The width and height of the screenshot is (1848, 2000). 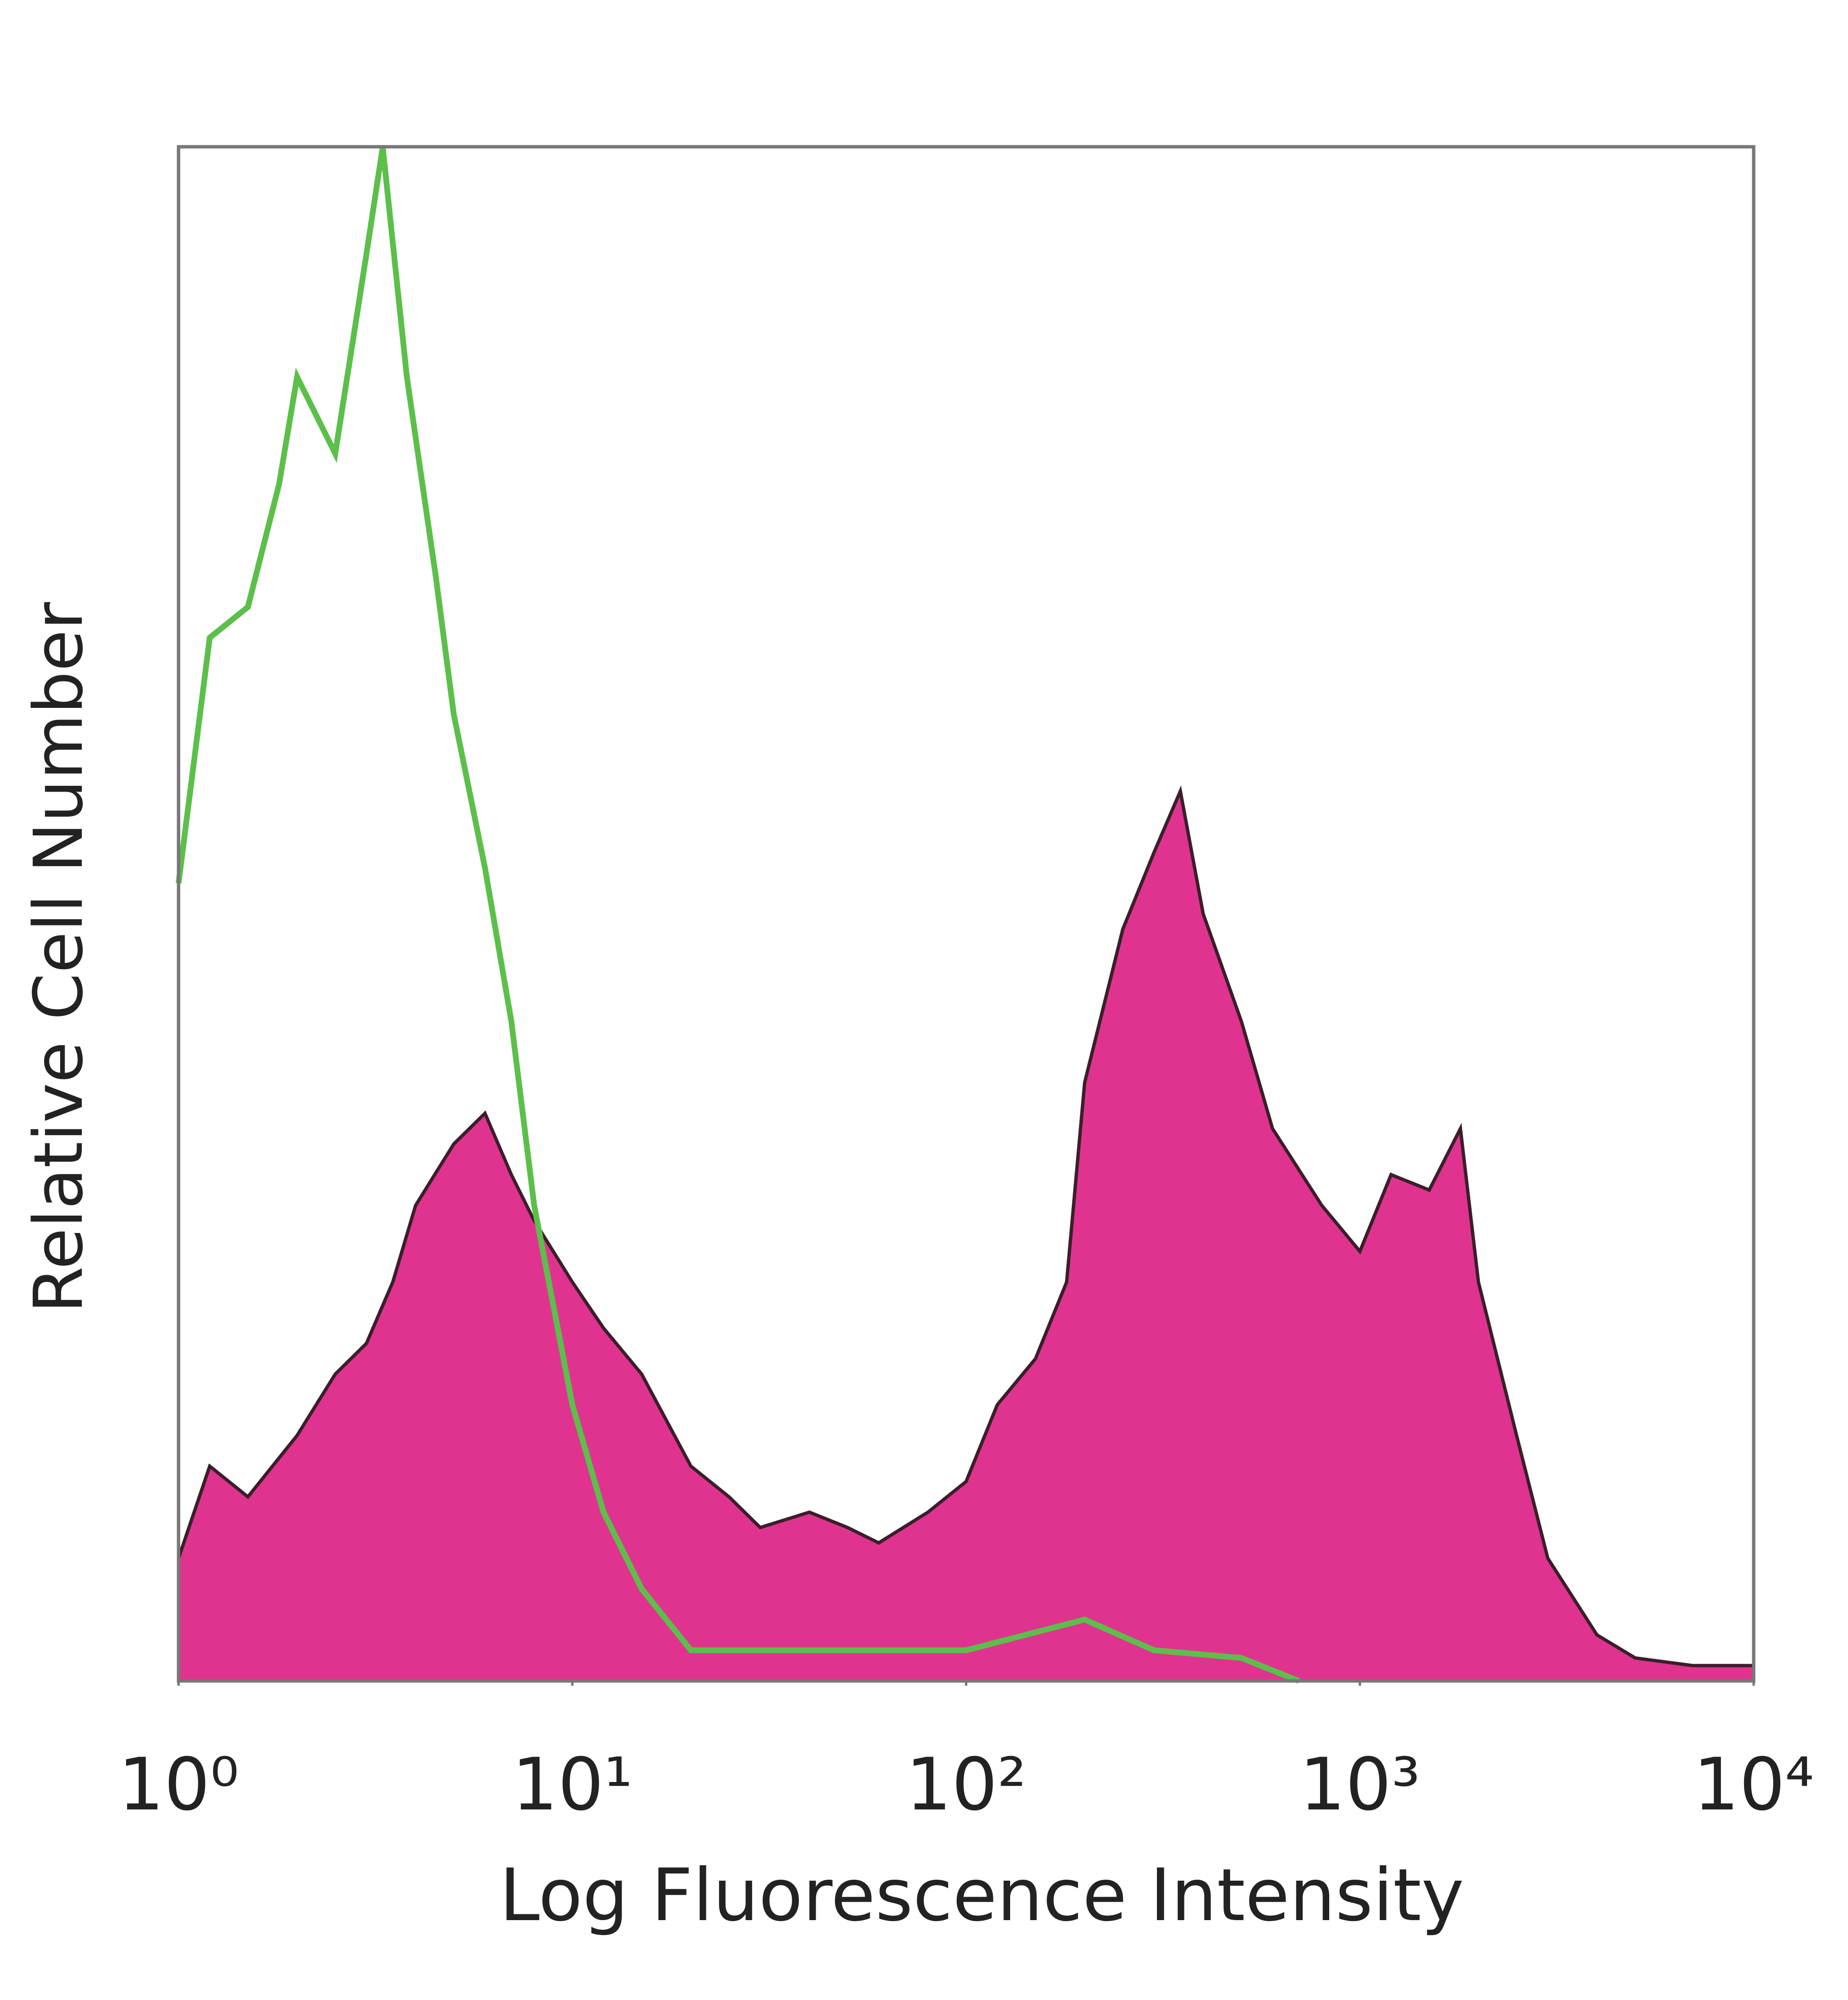 What do you see at coordinates (59, 957) in the screenshot?
I see `y-axis-label: Relative Cell Number` at bounding box center [59, 957].